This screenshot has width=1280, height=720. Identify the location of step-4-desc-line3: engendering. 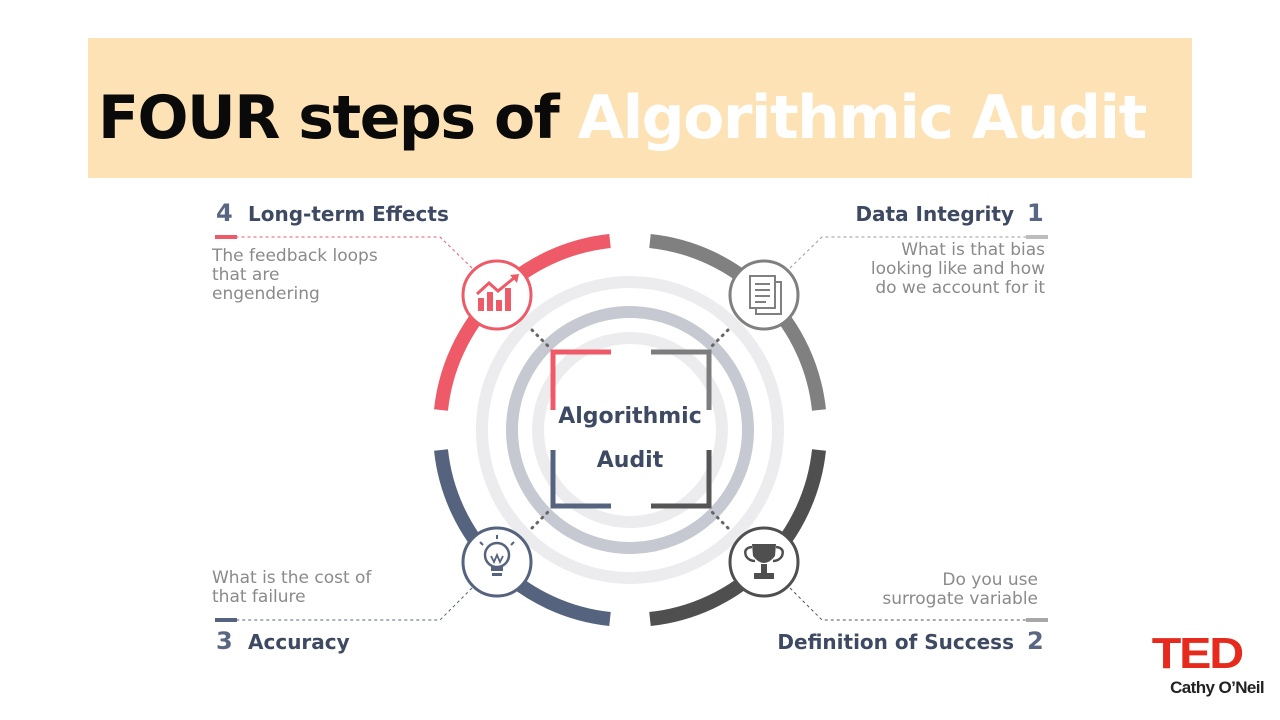
(266, 294).